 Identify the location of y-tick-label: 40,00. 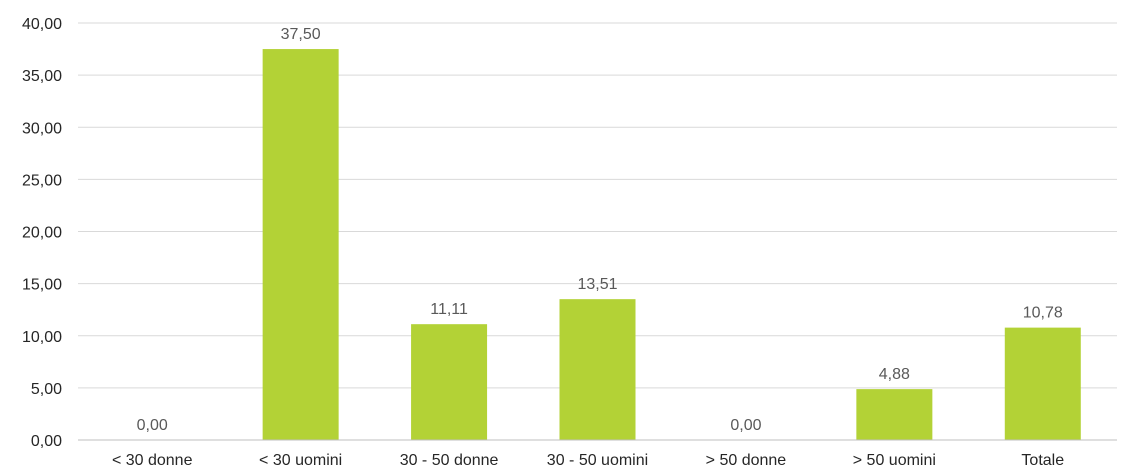
(42, 24).